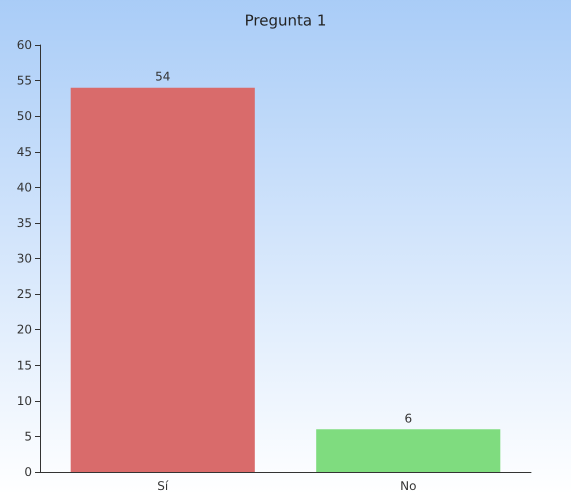  What do you see at coordinates (24, 401) in the screenshot?
I see `y-tick-label: 10` at bounding box center [24, 401].